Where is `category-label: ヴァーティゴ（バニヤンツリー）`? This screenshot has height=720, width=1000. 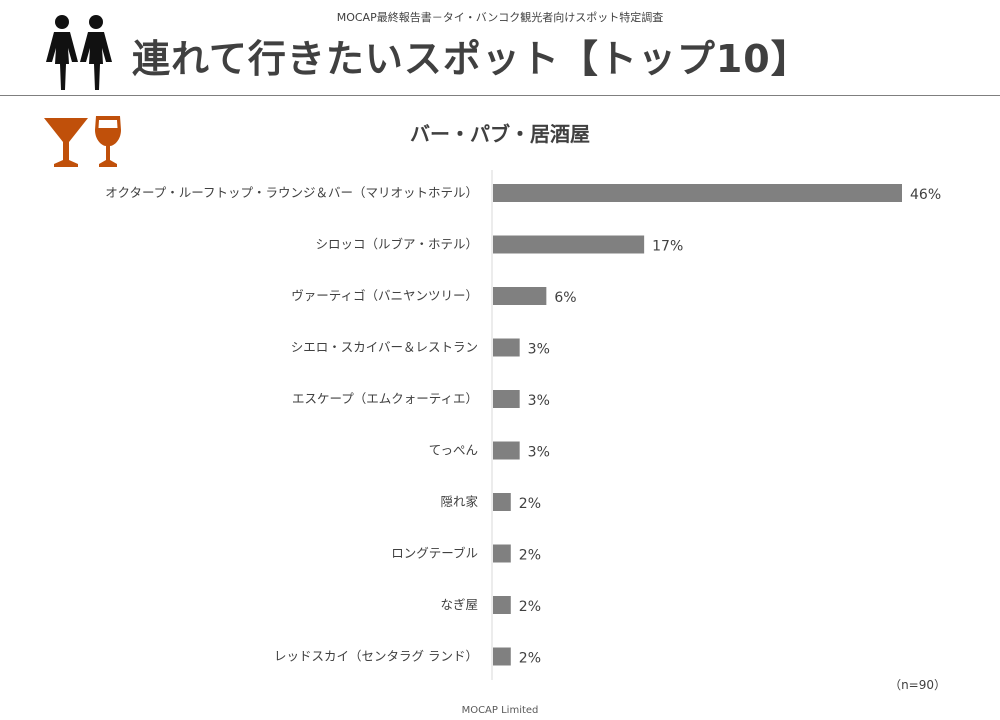
category-label: ヴァーティゴ（バニヤンツリー） is located at coordinates (384, 295).